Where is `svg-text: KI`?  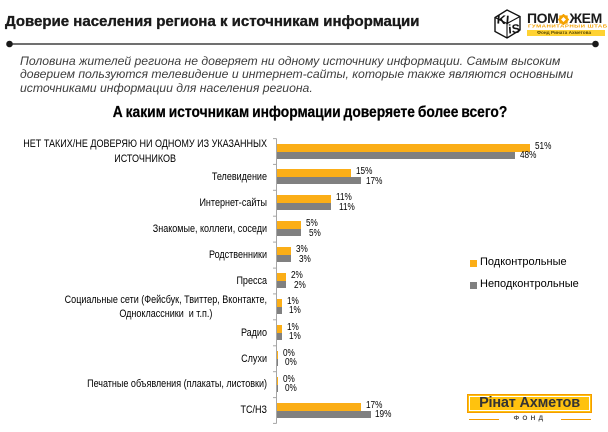 svg-text: KI is located at coordinates (502, 20).